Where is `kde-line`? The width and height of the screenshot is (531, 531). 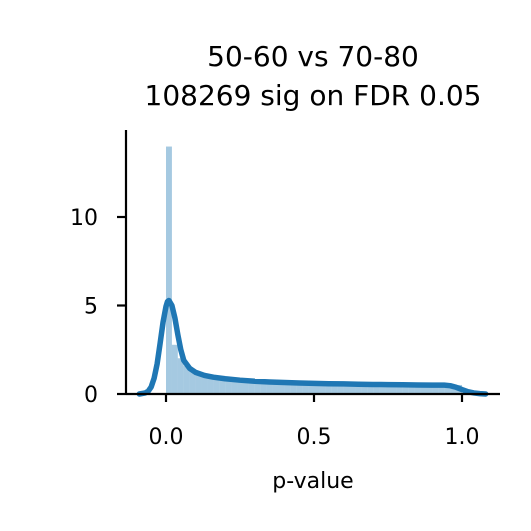
kde-line is located at coordinates (312, 347).